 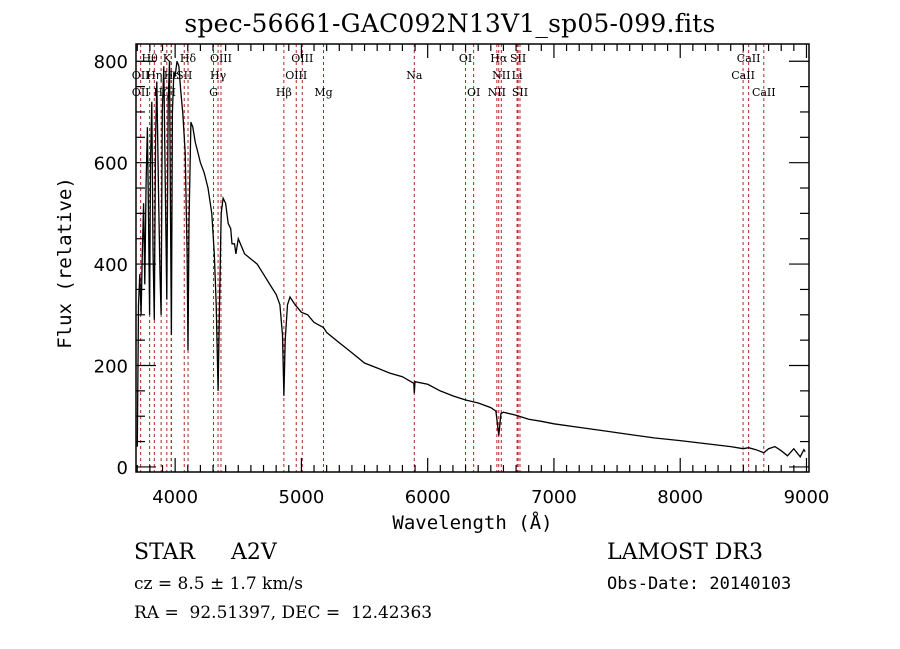 What do you see at coordinates (184, 75) in the screenshot?
I see `line-label-8: SII` at bounding box center [184, 75].